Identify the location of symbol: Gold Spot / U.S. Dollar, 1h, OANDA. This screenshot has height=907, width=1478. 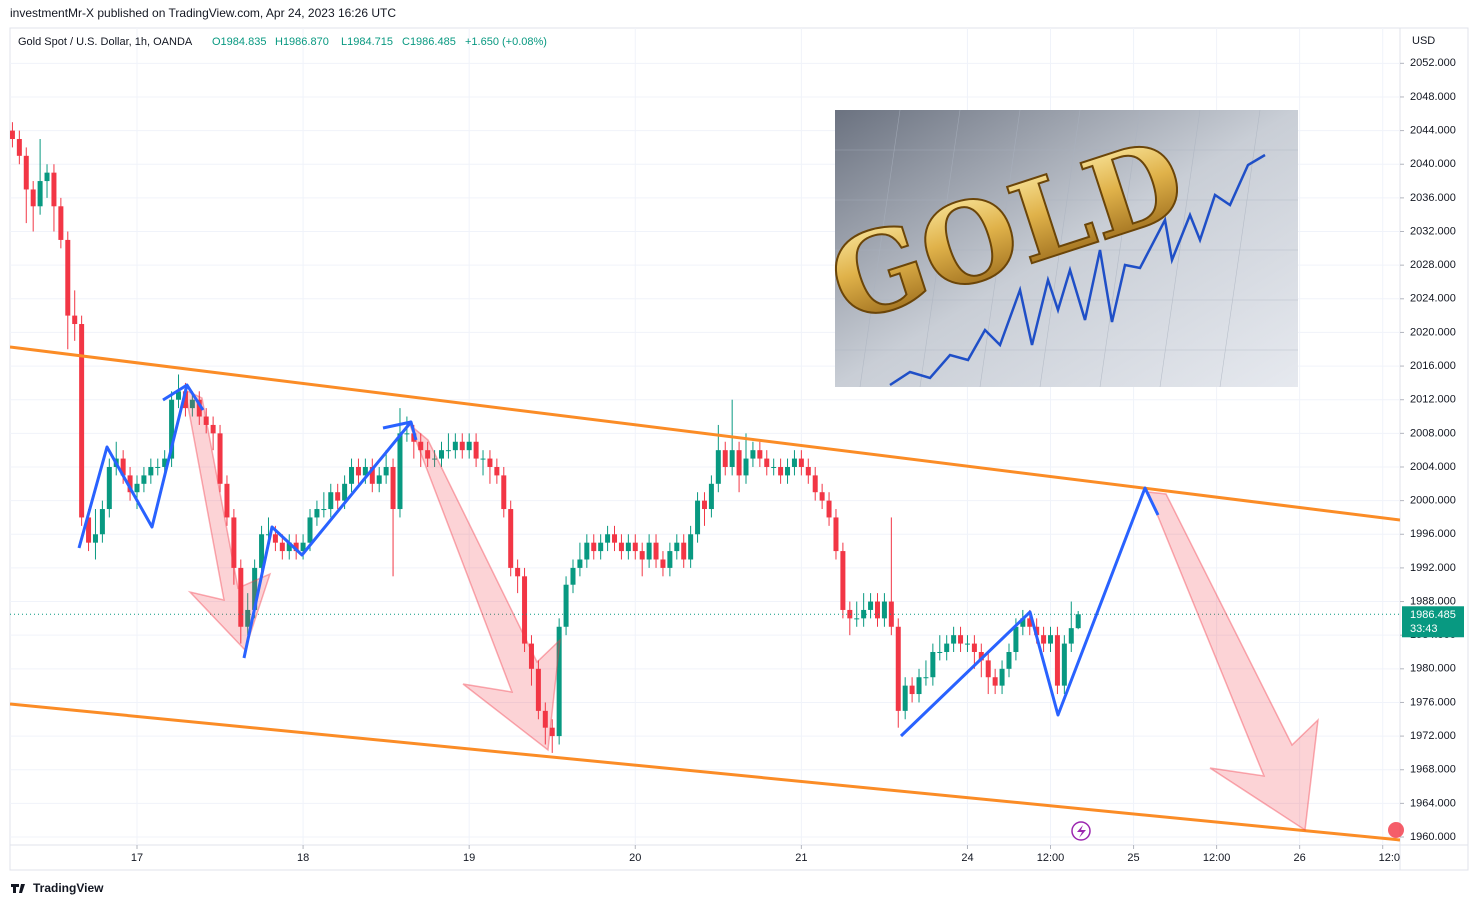
(105, 42).